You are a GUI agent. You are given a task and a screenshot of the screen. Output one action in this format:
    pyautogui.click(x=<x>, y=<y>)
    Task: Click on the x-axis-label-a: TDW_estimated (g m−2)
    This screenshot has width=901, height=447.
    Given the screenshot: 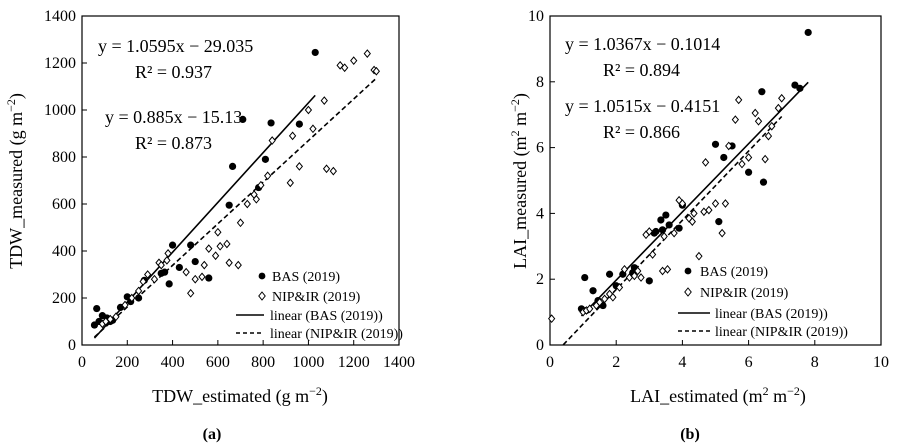 What is the action you would take?
    pyautogui.click(x=240, y=395)
    